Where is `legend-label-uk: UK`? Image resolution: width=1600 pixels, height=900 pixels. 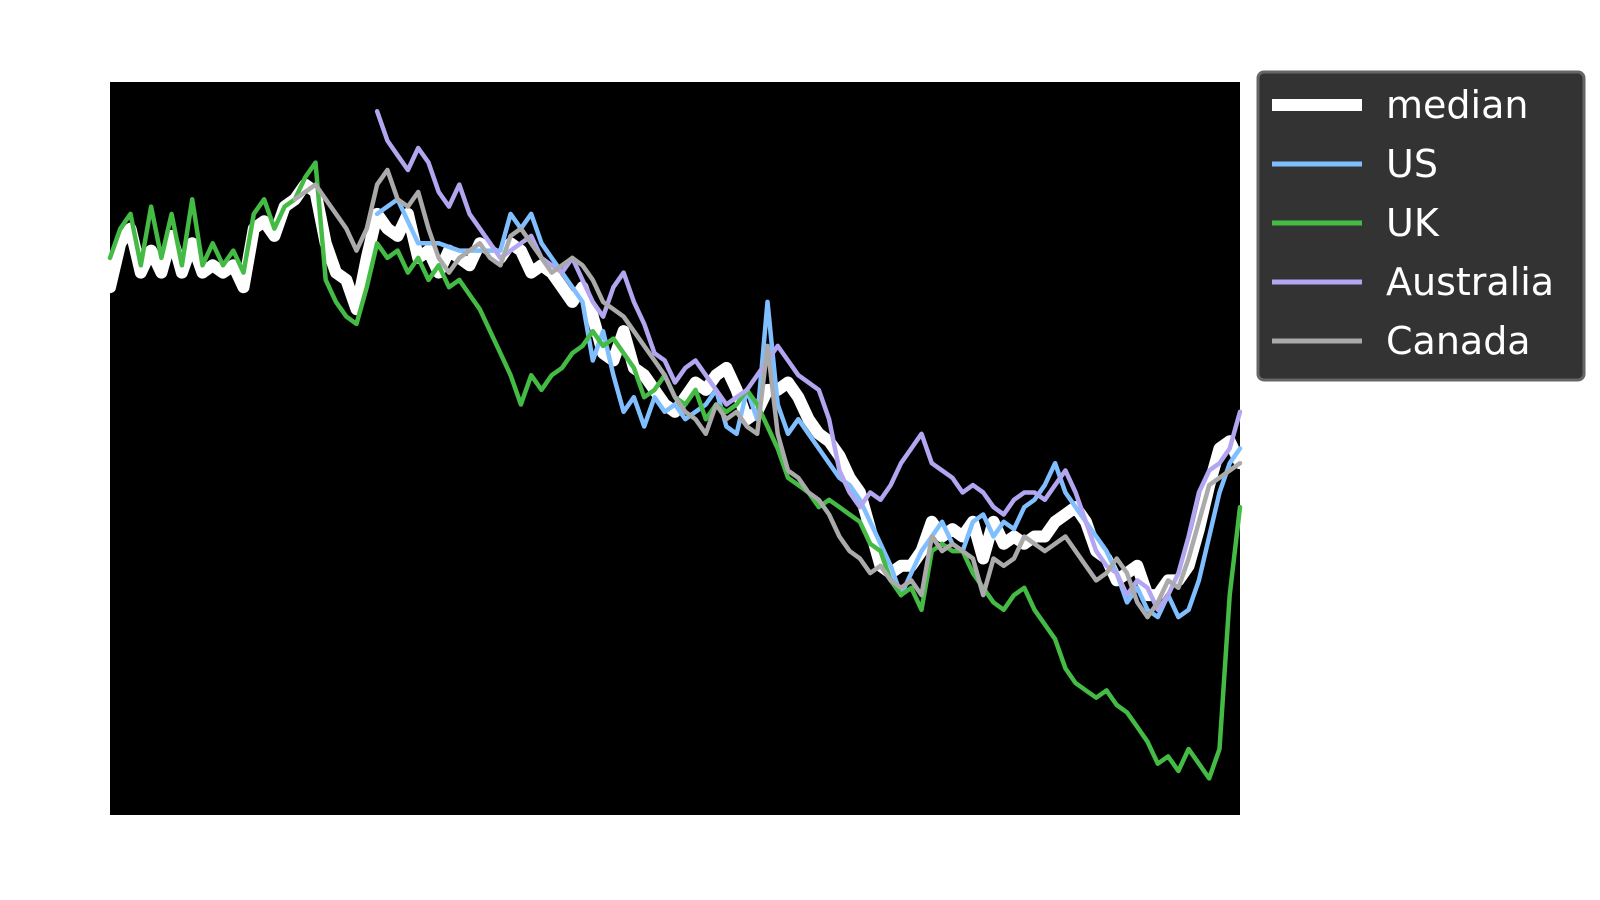 legend-label-uk: UK is located at coordinates (1413, 223).